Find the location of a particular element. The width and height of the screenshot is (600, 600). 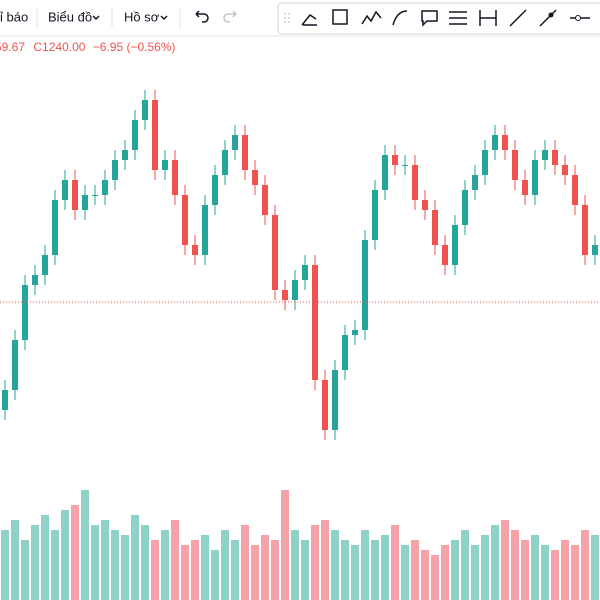

tool-line is located at coordinates (518, 18).